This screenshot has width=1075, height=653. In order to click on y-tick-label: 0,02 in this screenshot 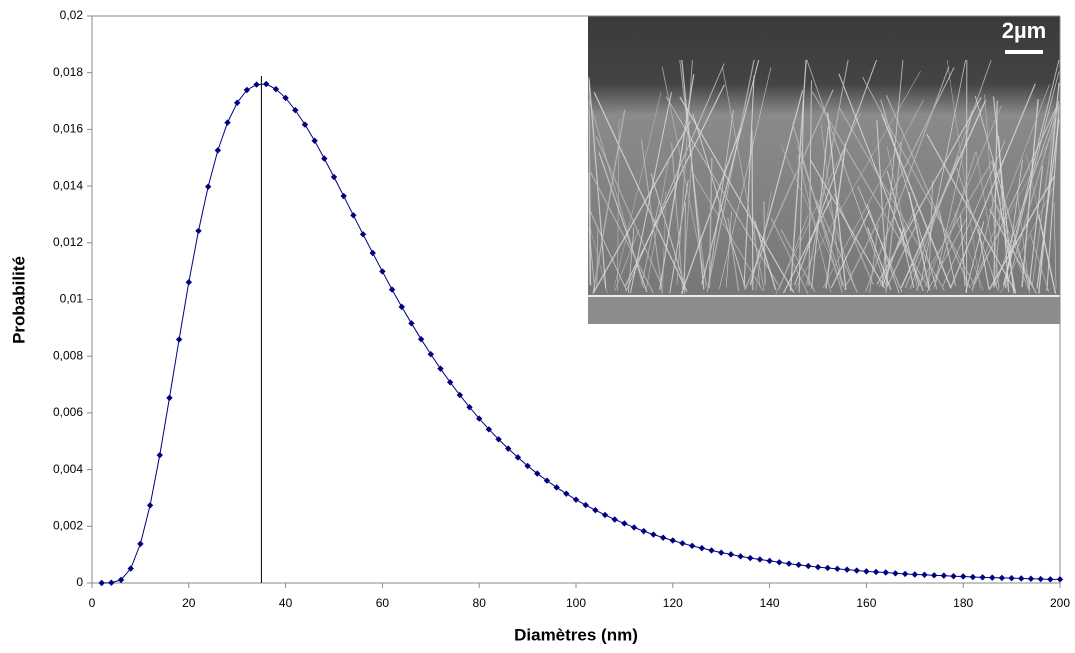, I will do `click(72, 15)`.